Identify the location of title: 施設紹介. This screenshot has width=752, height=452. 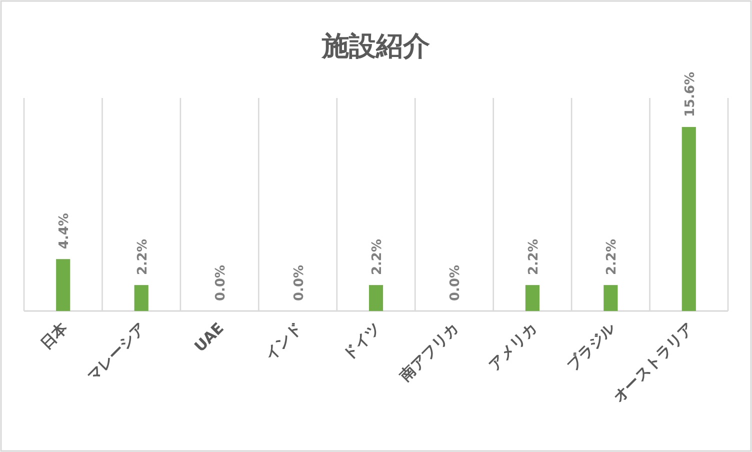
(376, 46).